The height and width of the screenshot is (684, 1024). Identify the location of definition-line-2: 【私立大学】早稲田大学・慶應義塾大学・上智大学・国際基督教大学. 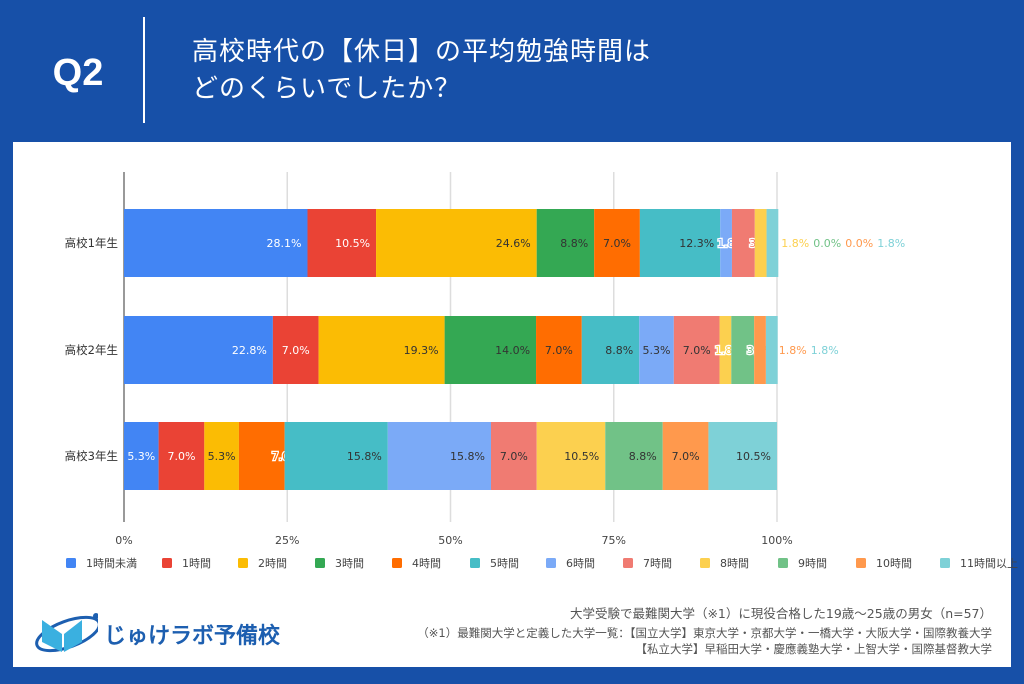
(814, 649).